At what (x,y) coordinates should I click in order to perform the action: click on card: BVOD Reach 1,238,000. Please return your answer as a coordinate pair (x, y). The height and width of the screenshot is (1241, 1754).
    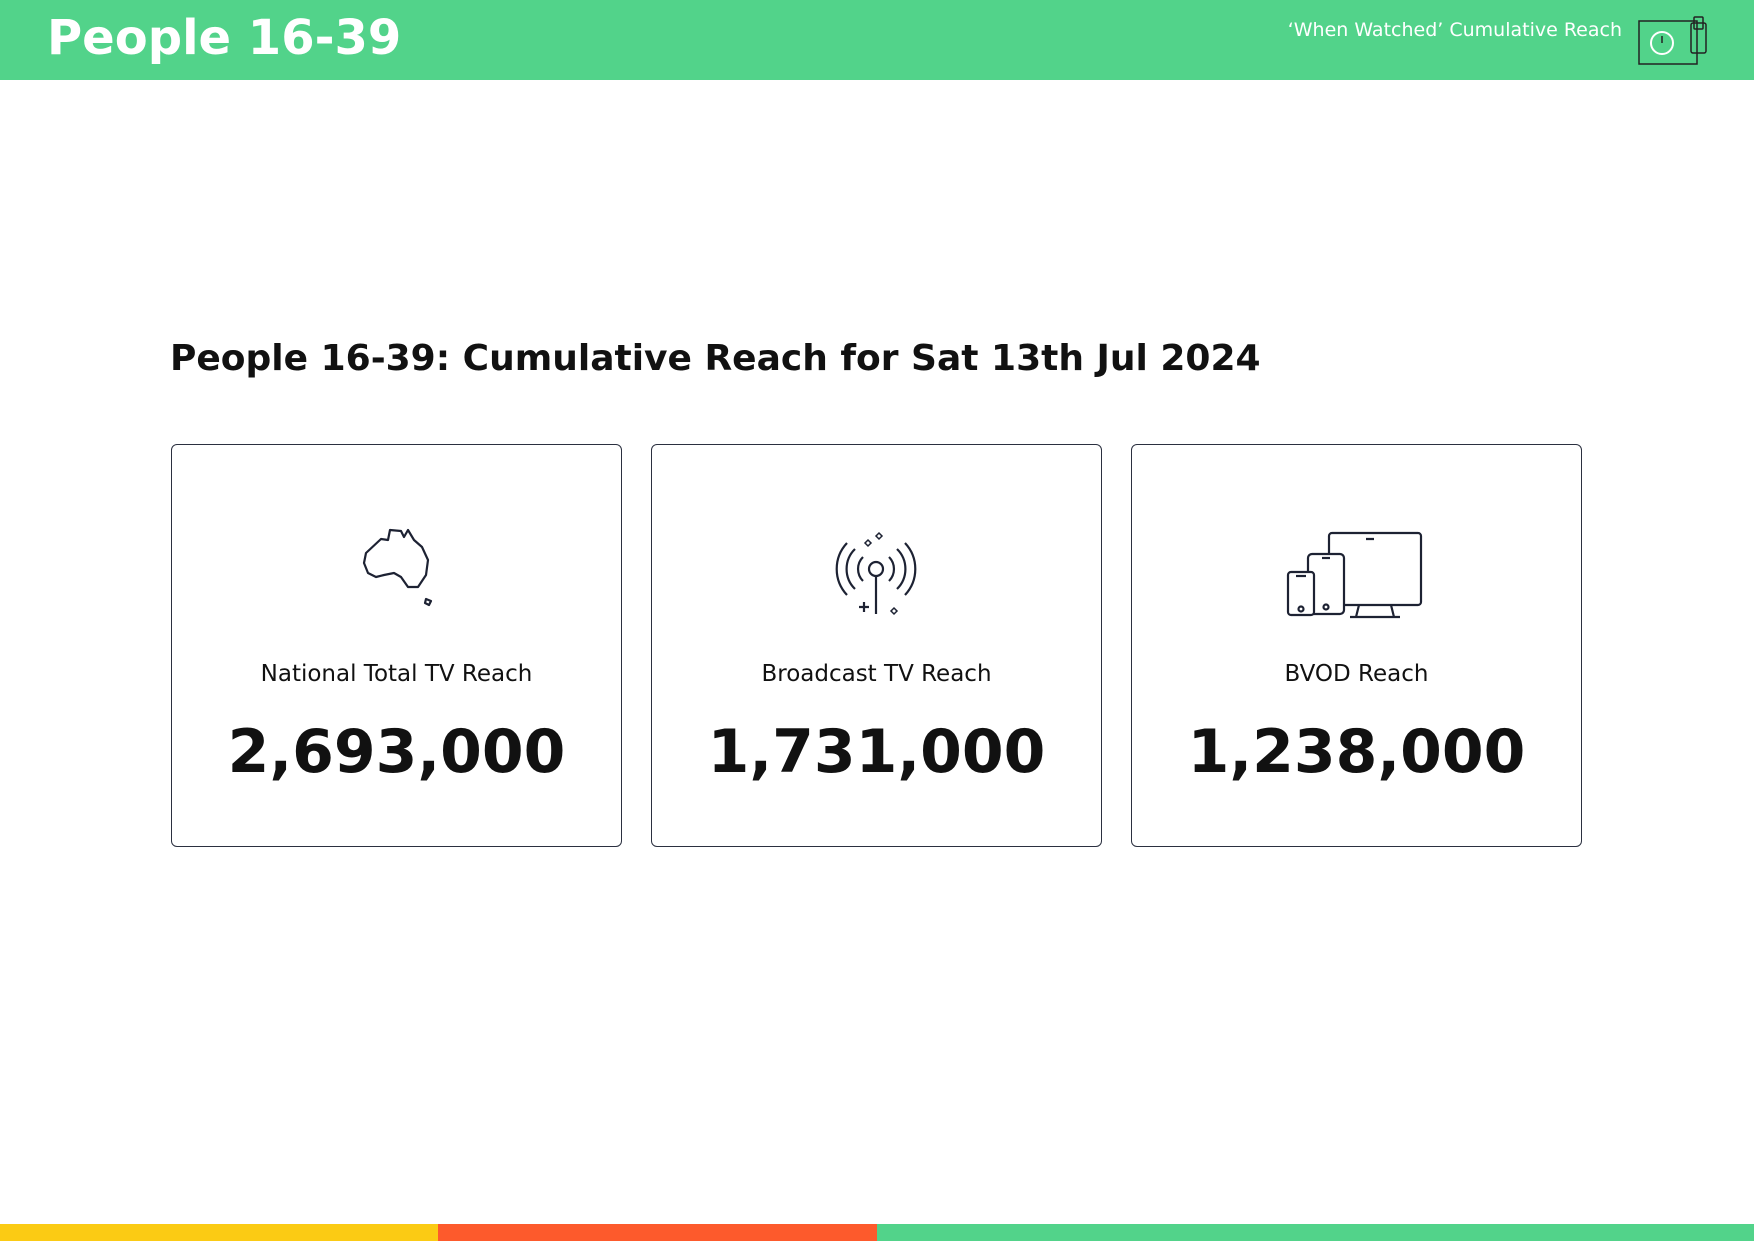
    Looking at the image, I should click on (1356, 645).